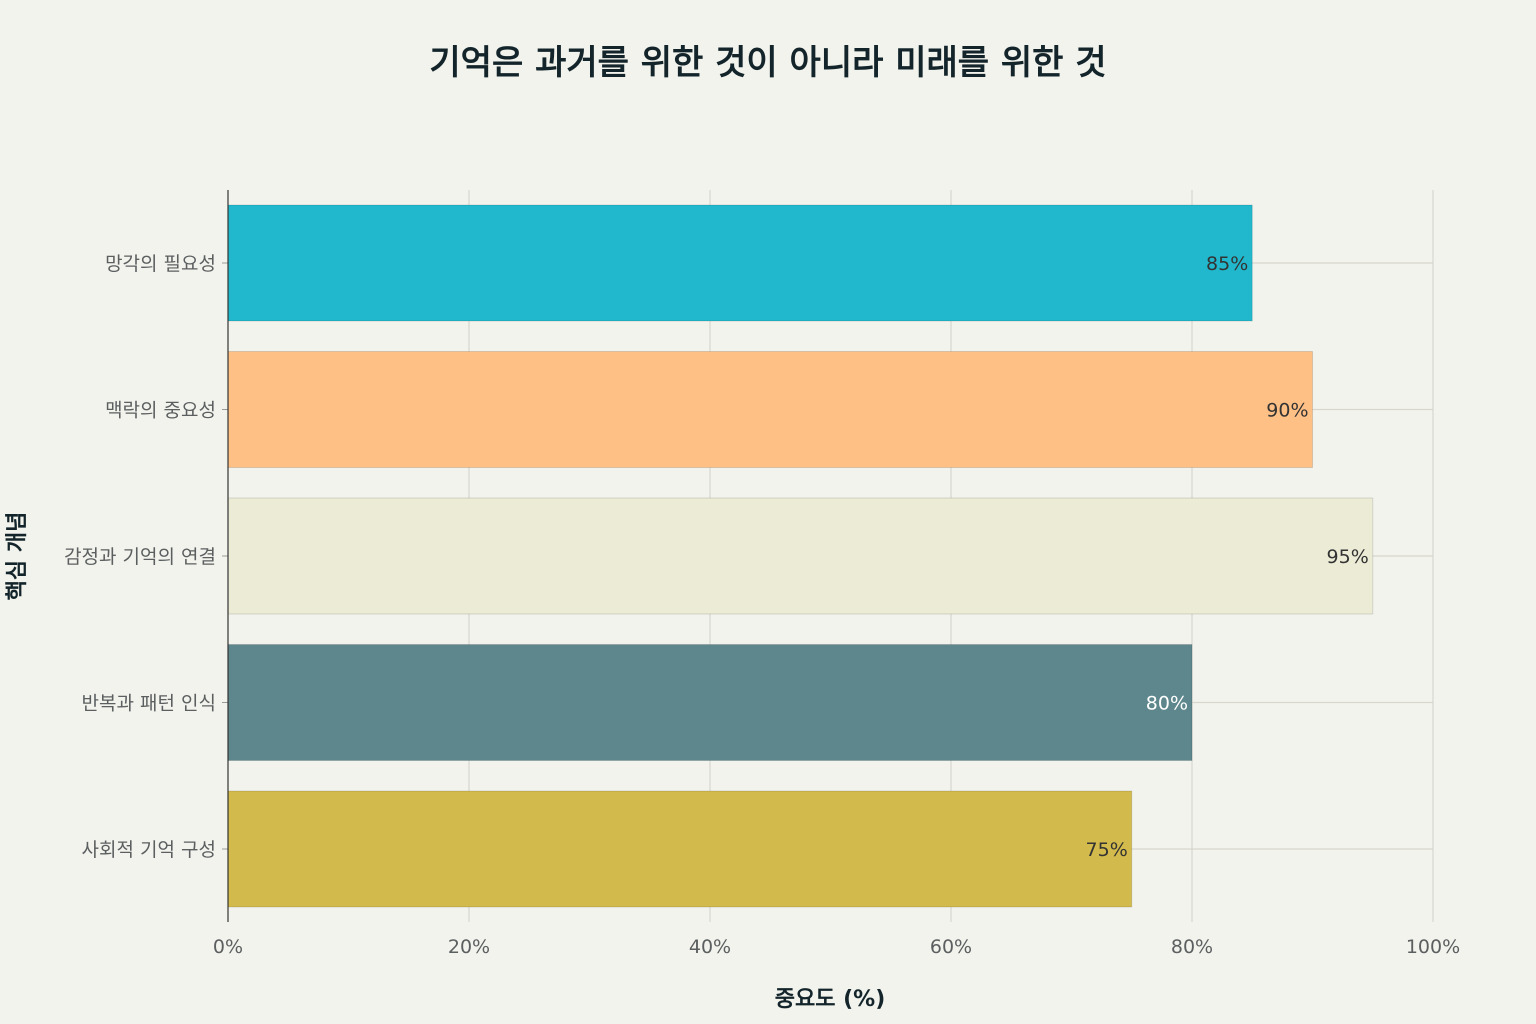 The image size is (1536, 1024). I want to click on category-label: 감정과 기억의 연결, so click(140, 557).